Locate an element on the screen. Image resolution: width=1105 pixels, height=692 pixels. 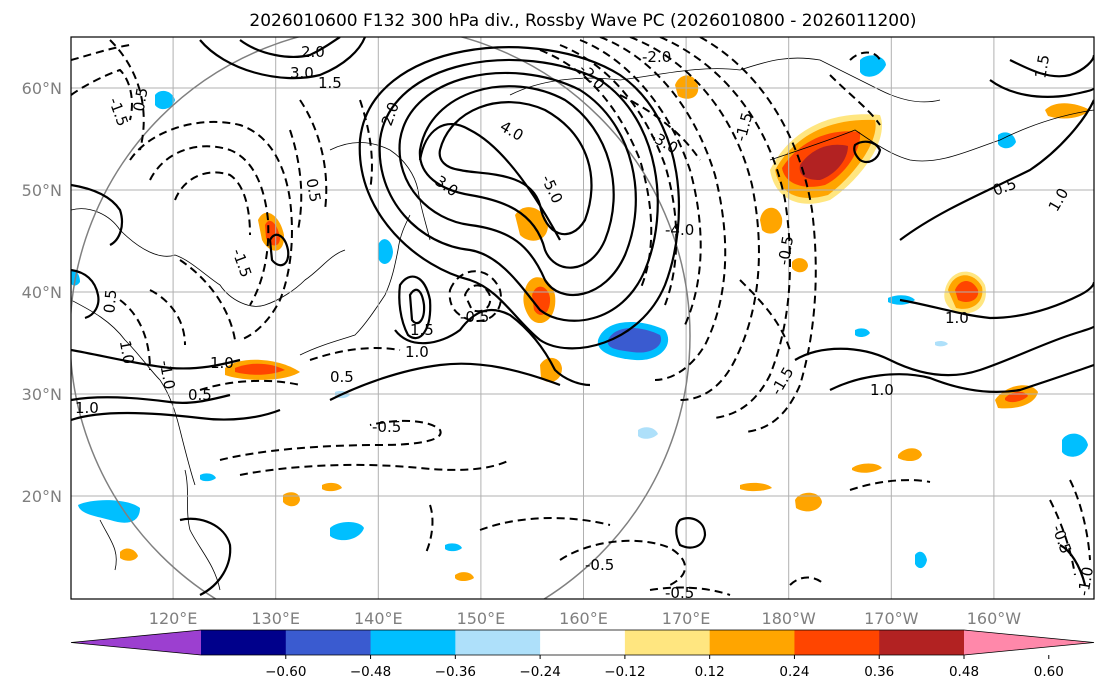
x-tick-label: 170°W is located at coordinates (891, 618).